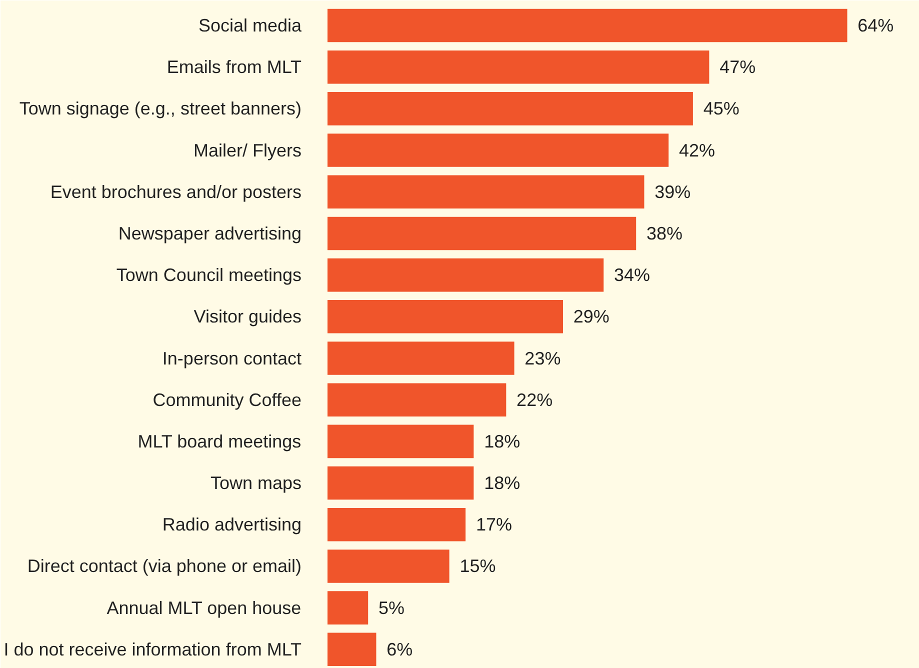 The height and width of the screenshot is (668, 919). Describe the element at coordinates (391, 608) in the screenshot. I see `data-label: 5%` at that location.